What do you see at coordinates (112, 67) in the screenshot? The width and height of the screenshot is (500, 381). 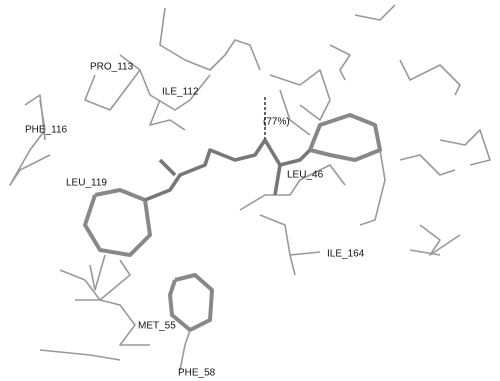 I see `residue-label: PRO_113` at bounding box center [112, 67].